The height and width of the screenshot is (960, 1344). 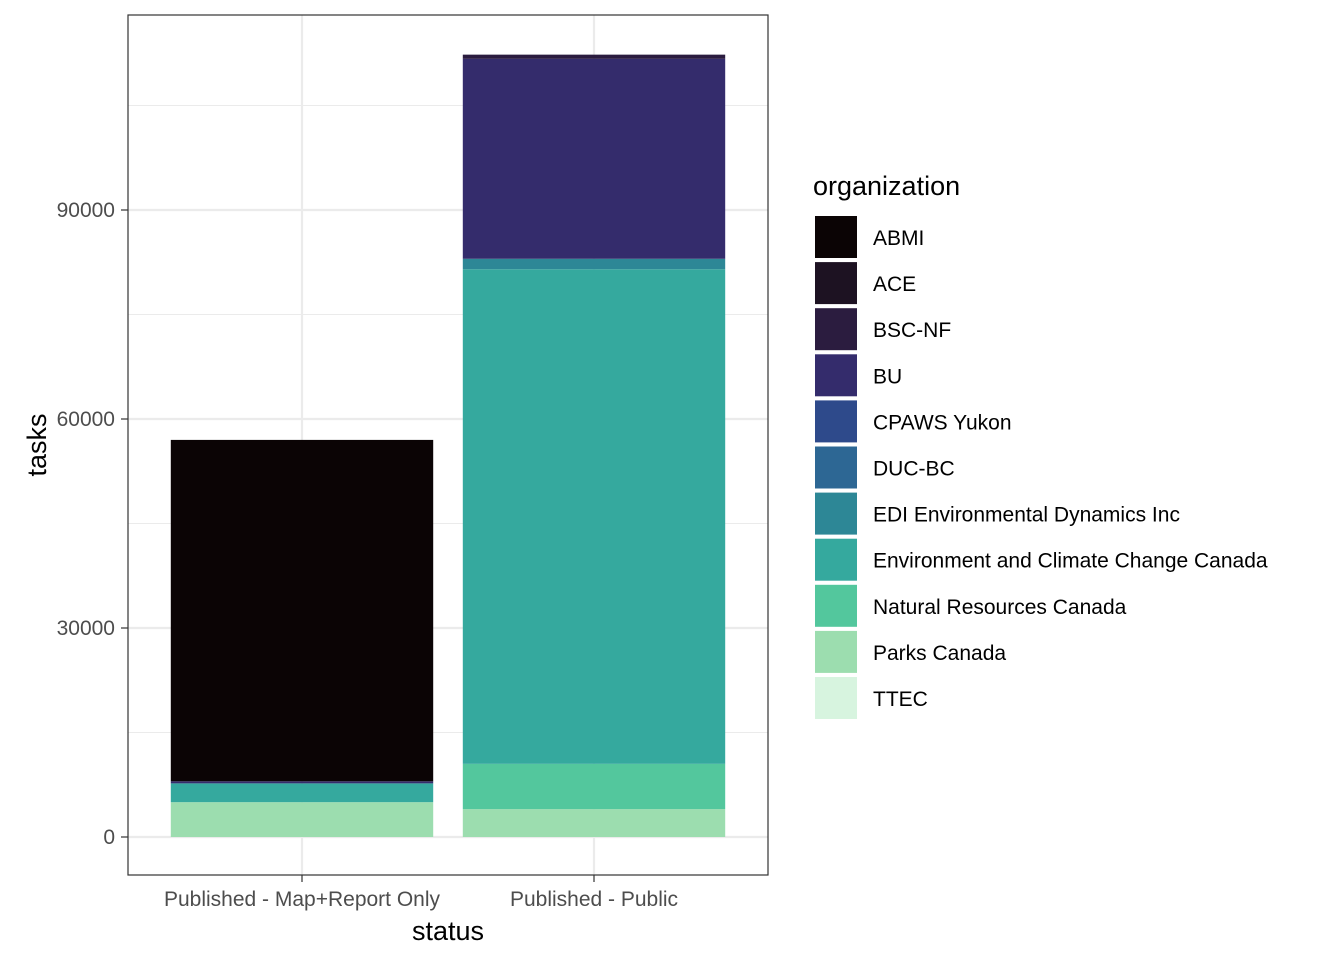 What do you see at coordinates (302, 899) in the screenshot?
I see `x-tick-label: Published - Map+Report Only` at bounding box center [302, 899].